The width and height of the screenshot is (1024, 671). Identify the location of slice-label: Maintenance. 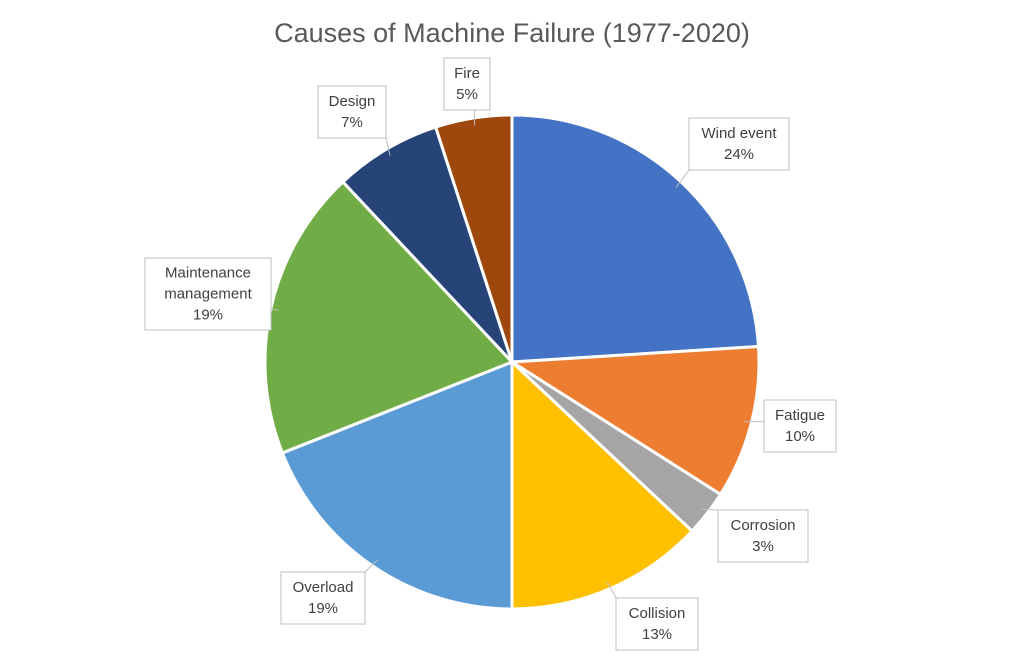
(208, 273).